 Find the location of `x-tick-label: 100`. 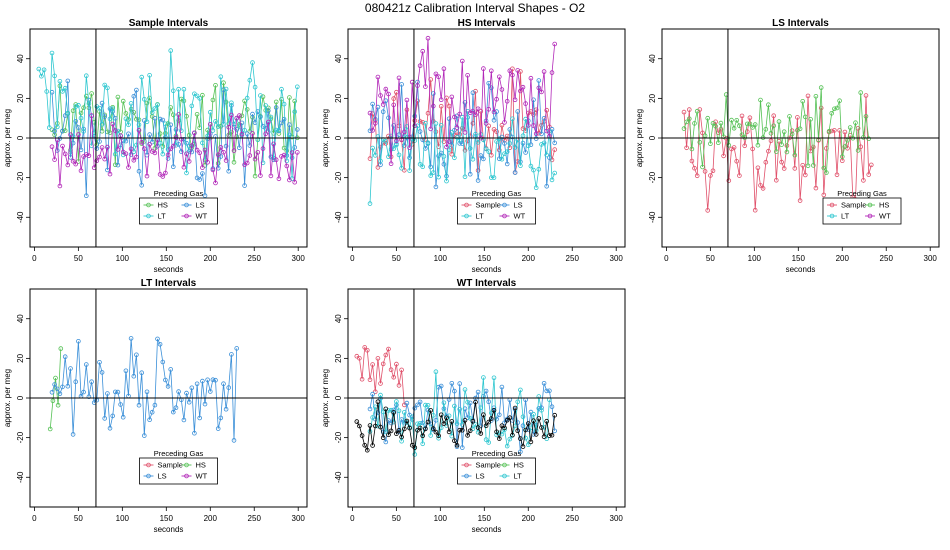

x-tick-label: 100 is located at coordinates (123, 258).